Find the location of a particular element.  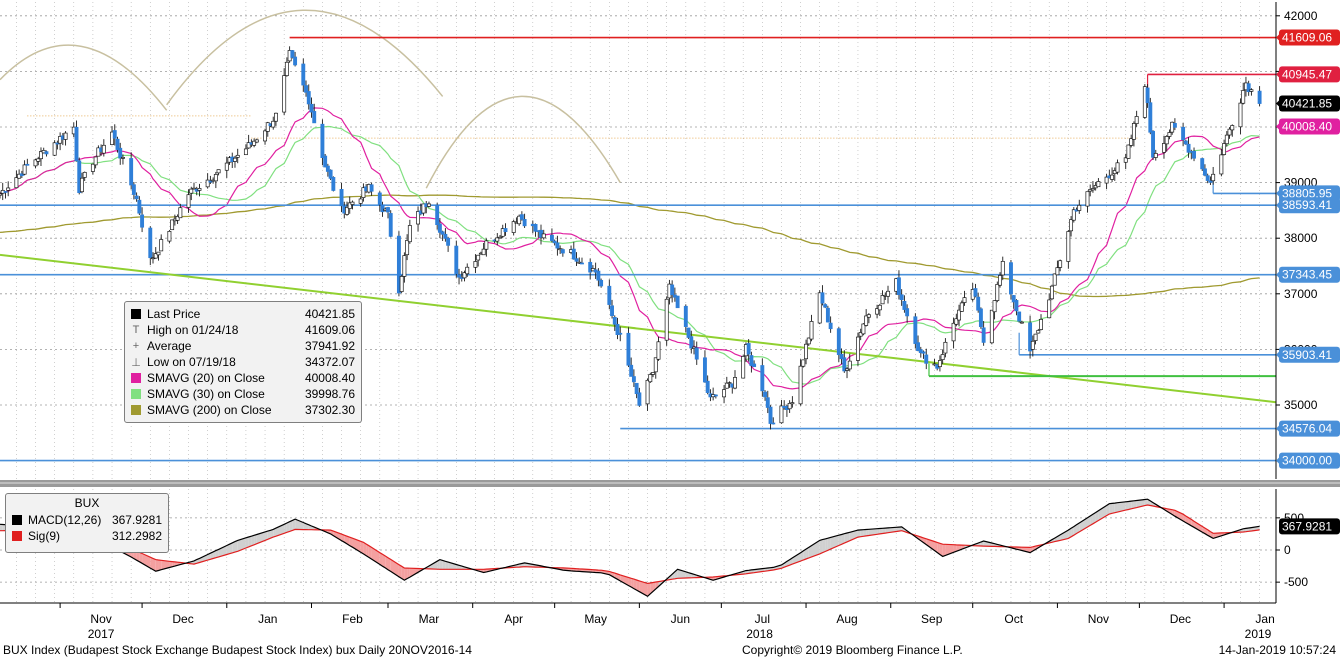

price-y-tick-label: 35000 is located at coordinates (1301, 405).